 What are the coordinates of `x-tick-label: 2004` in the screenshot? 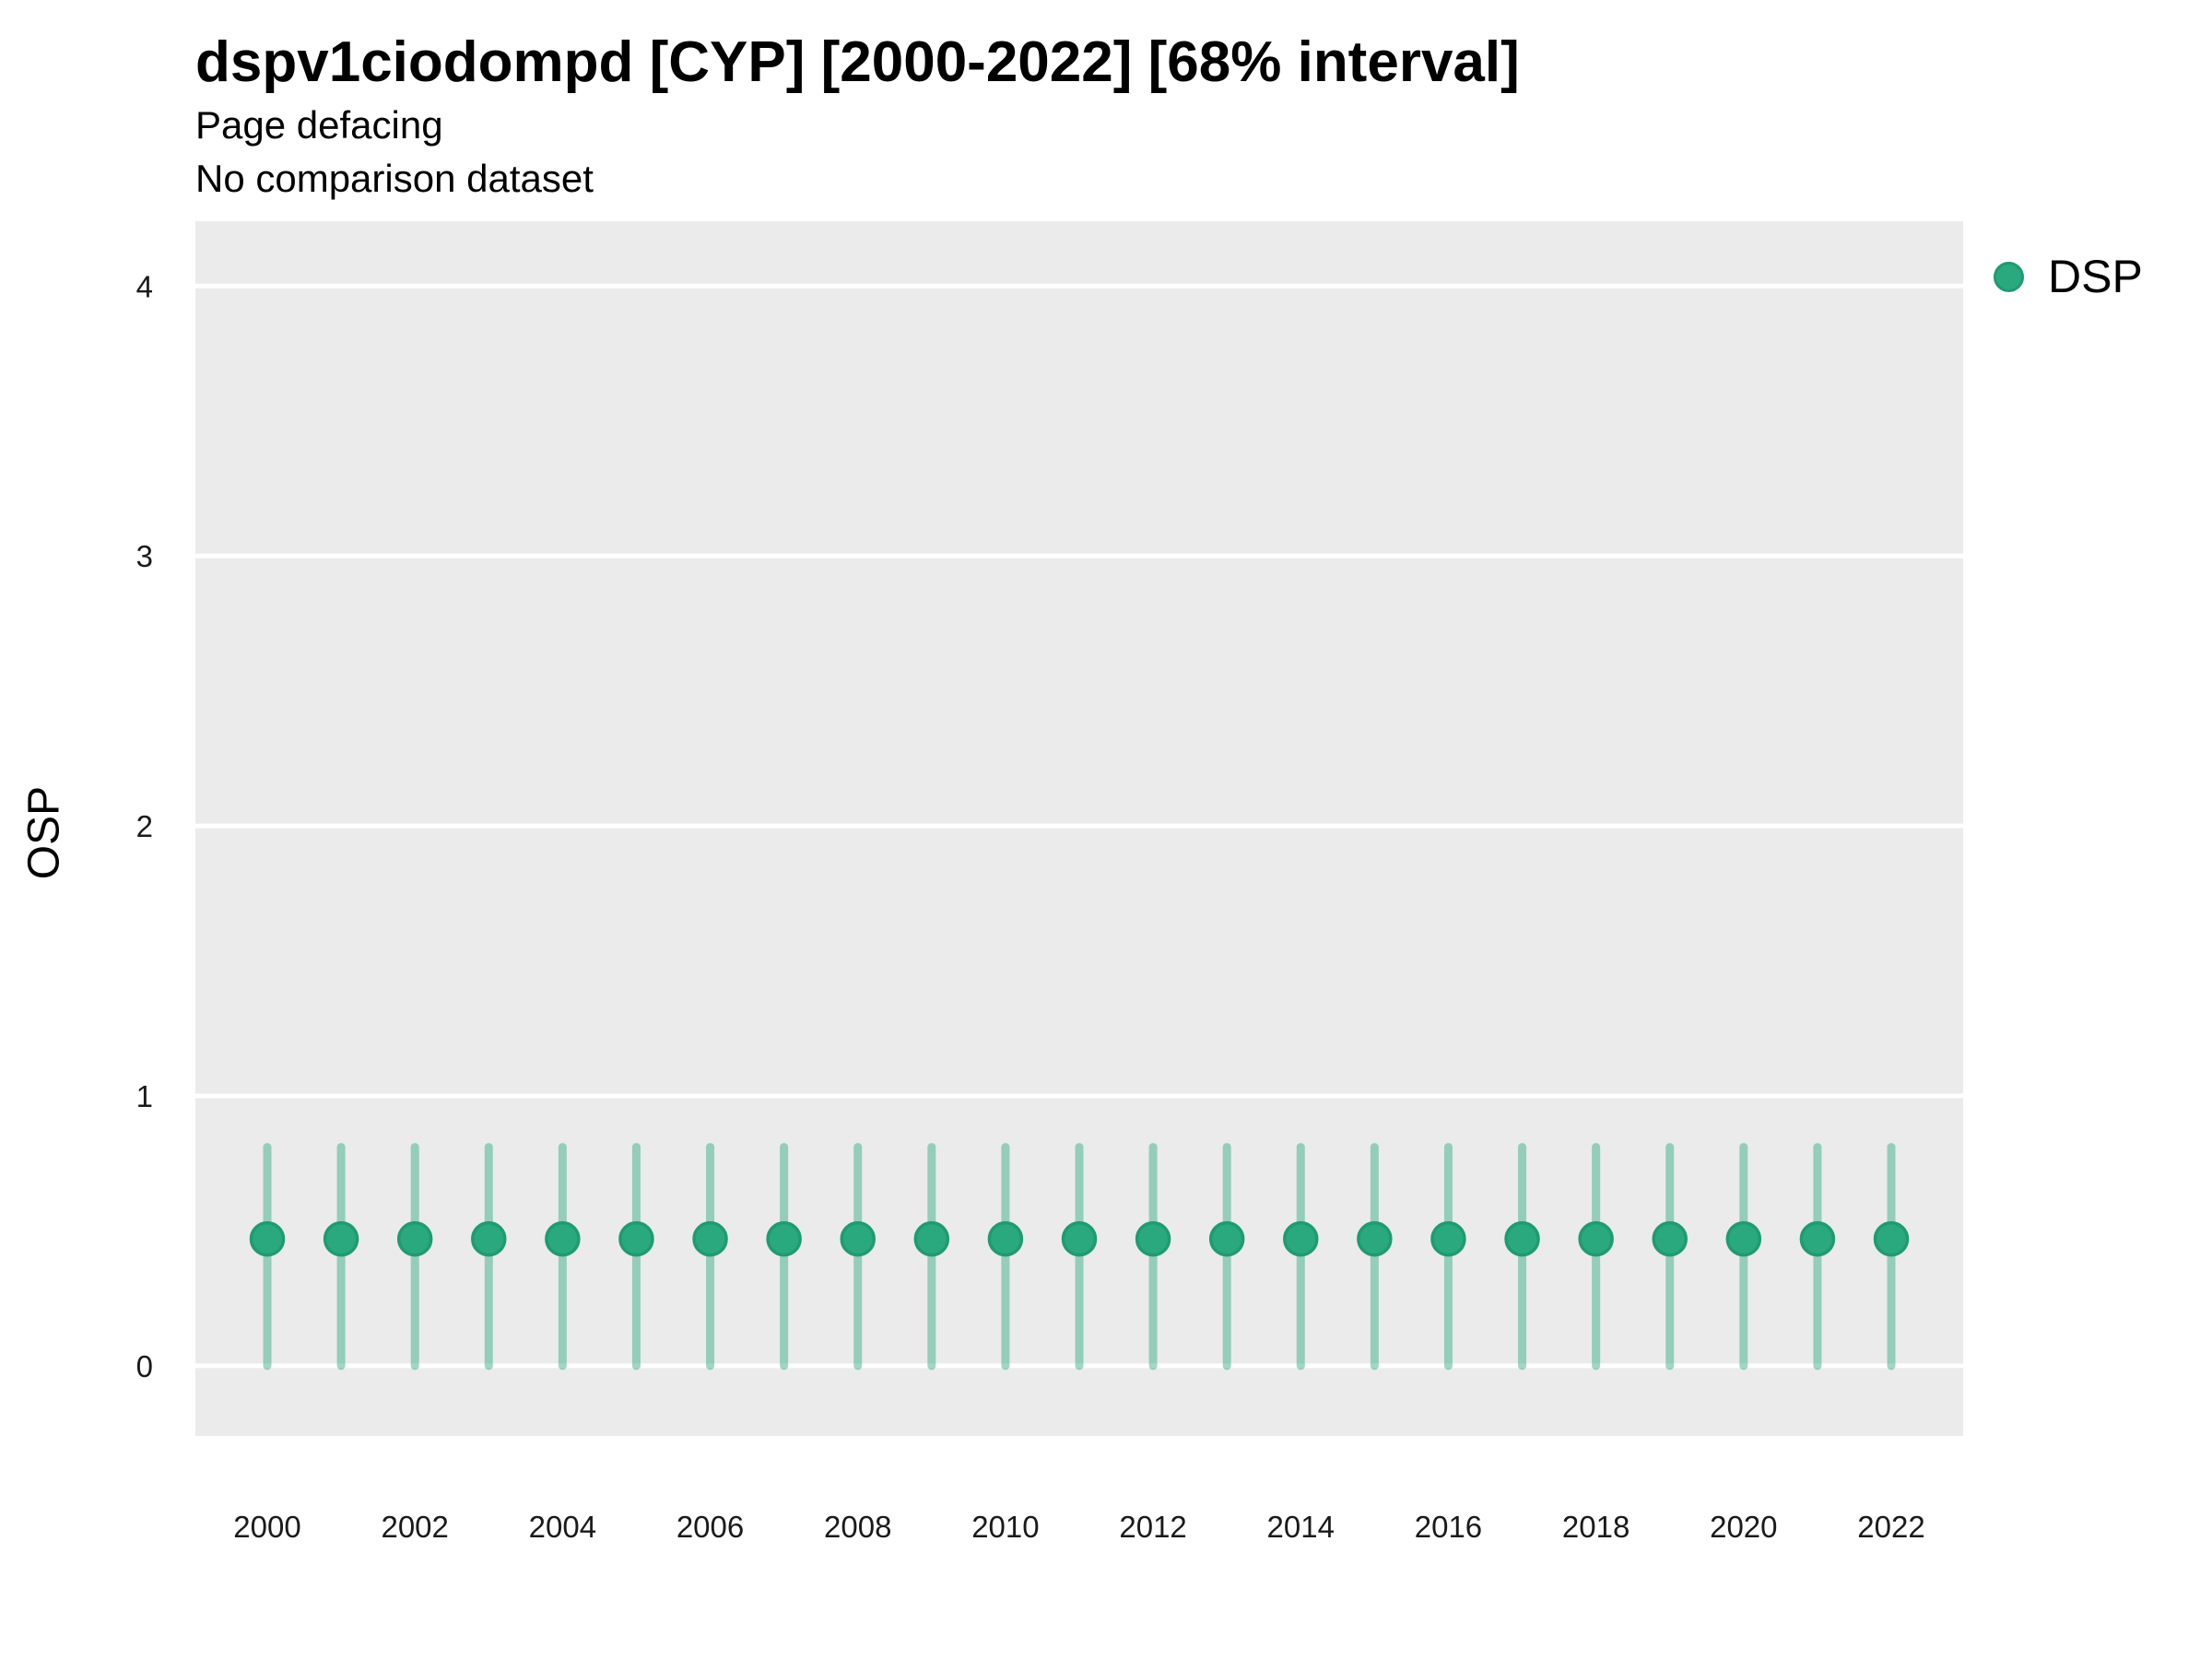 It's located at (562, 1527).